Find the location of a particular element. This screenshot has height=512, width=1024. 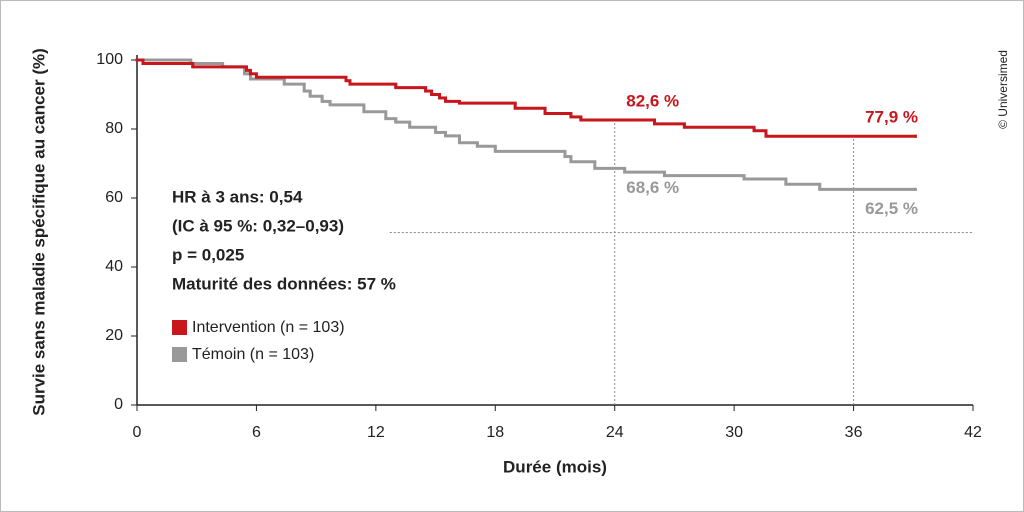

y-tick-label: 80 is located at coordinates (114, 128).